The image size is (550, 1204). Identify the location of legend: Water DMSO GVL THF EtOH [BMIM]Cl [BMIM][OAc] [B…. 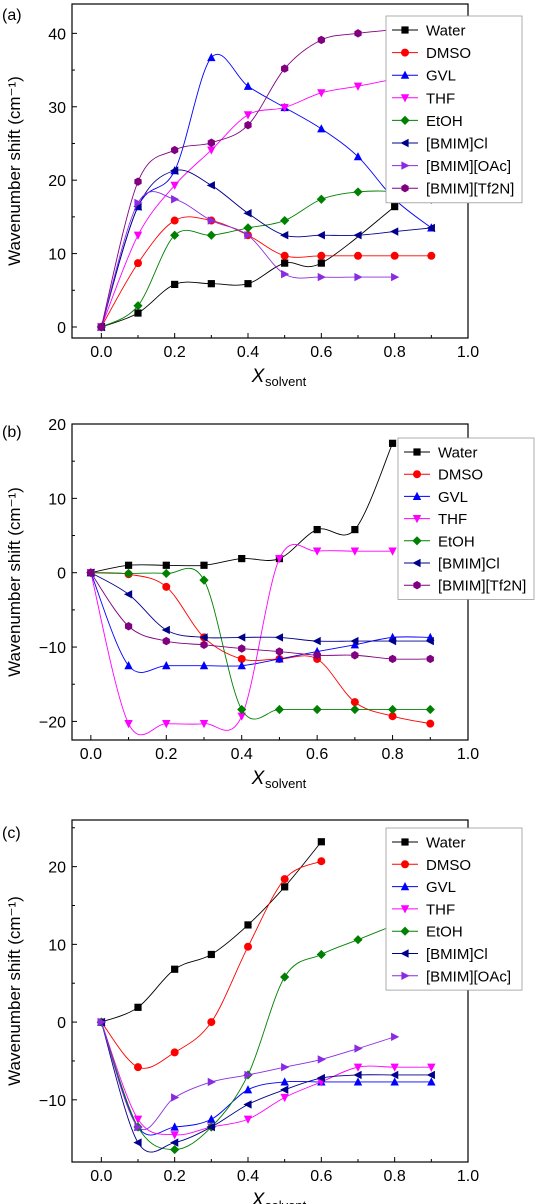
(454, 109).